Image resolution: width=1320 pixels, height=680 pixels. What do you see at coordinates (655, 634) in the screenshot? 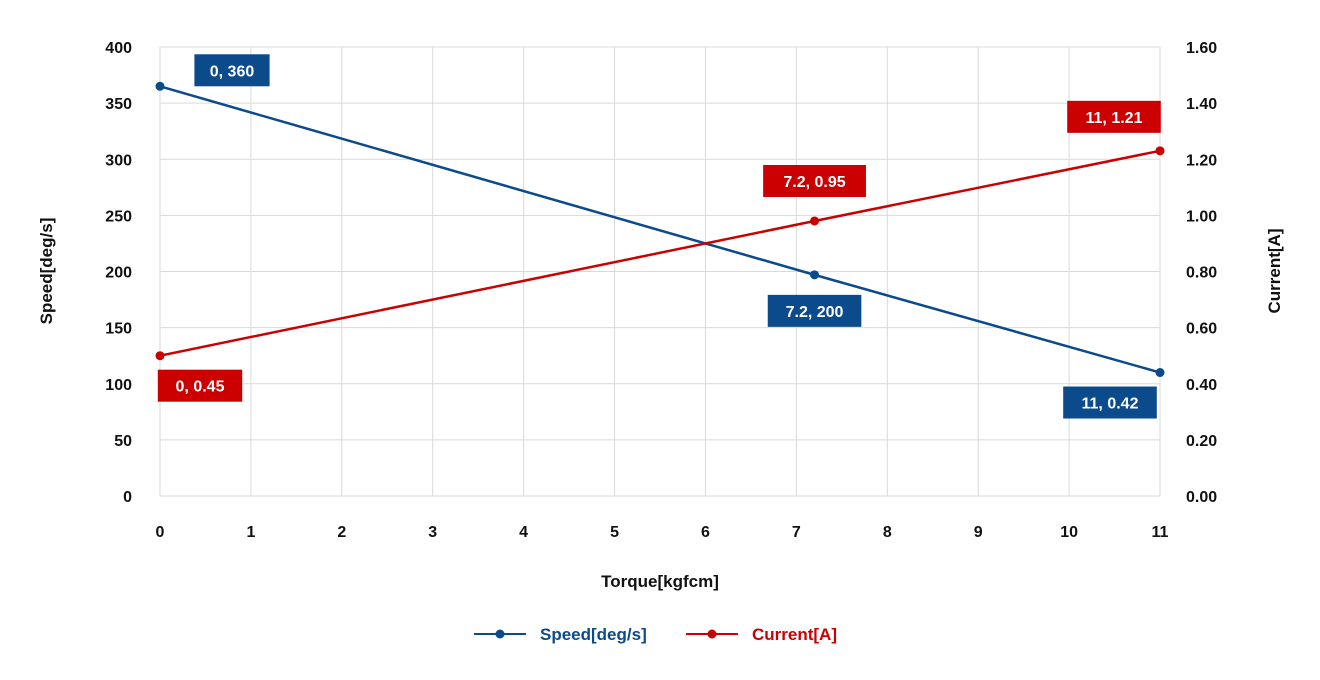
I see `legend: Speed[deg/s] Current[A]` at bounding box center [655, 634].